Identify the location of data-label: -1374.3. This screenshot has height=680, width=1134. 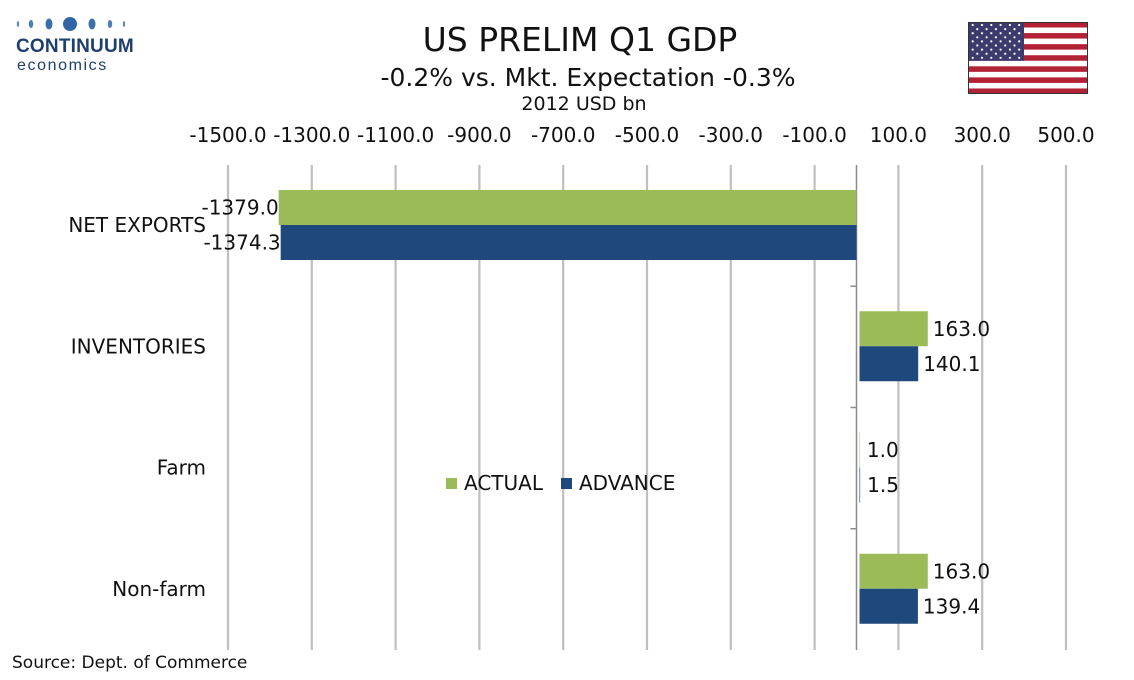
(241, 243).